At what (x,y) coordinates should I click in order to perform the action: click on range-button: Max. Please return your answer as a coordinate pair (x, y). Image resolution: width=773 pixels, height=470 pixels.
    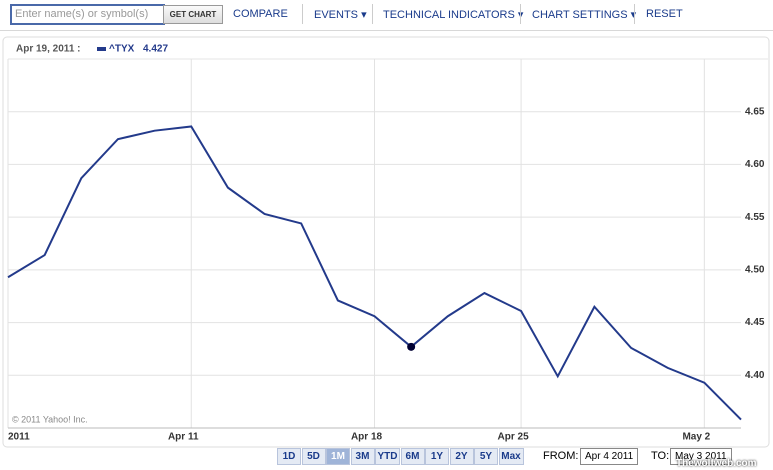
    Looking at the image, I should click on (511, 456).